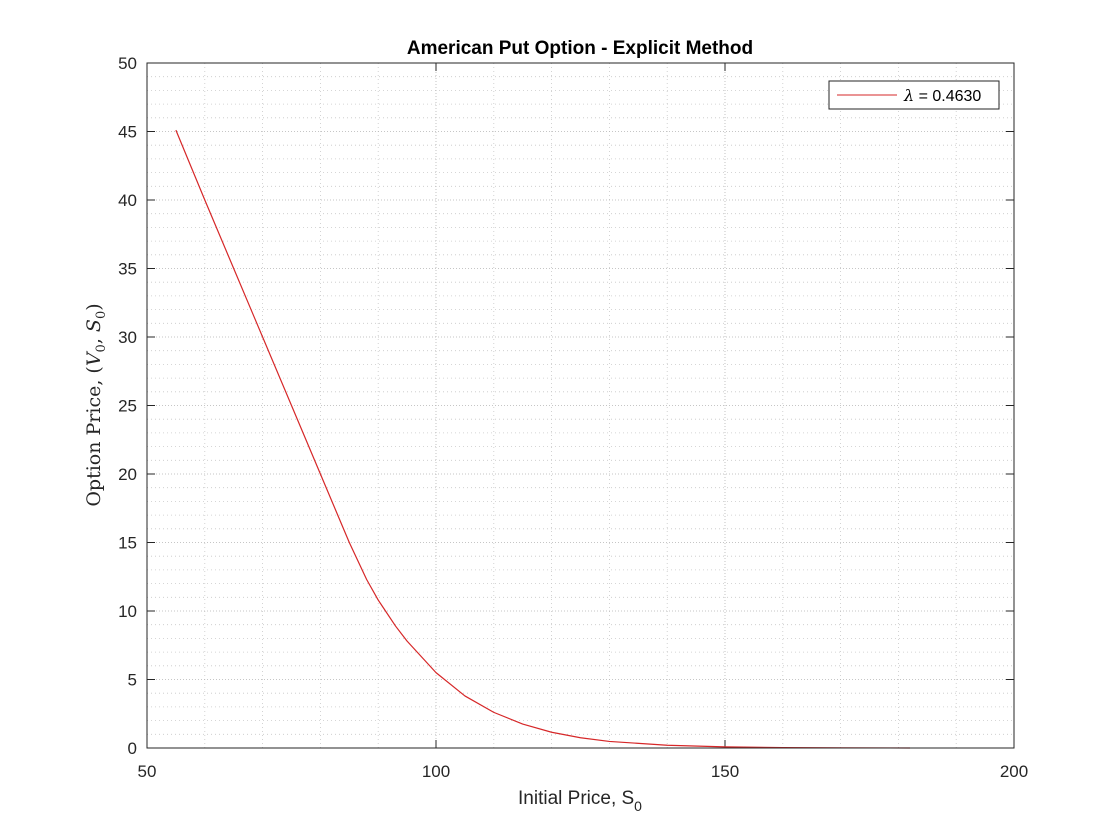 The image size is (1120, 840). I want to click on y-tick-label: 40, so click(127, 200).